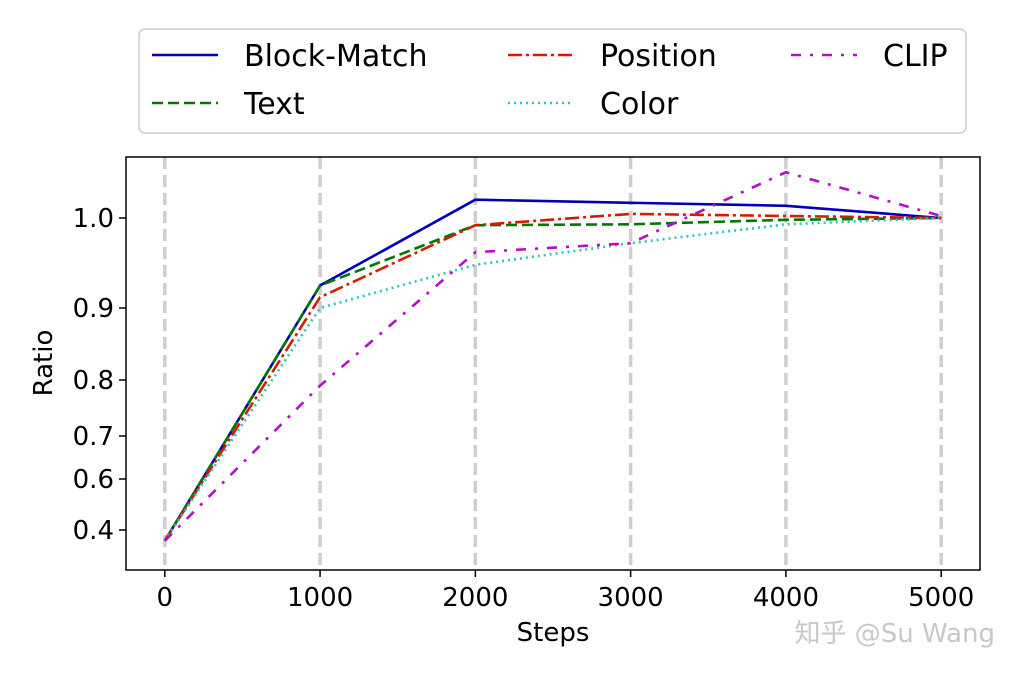  Describe the element at coordinates (336, 56) in the screenshot. I see `legend-label-block-match: Block-Match` at that location.